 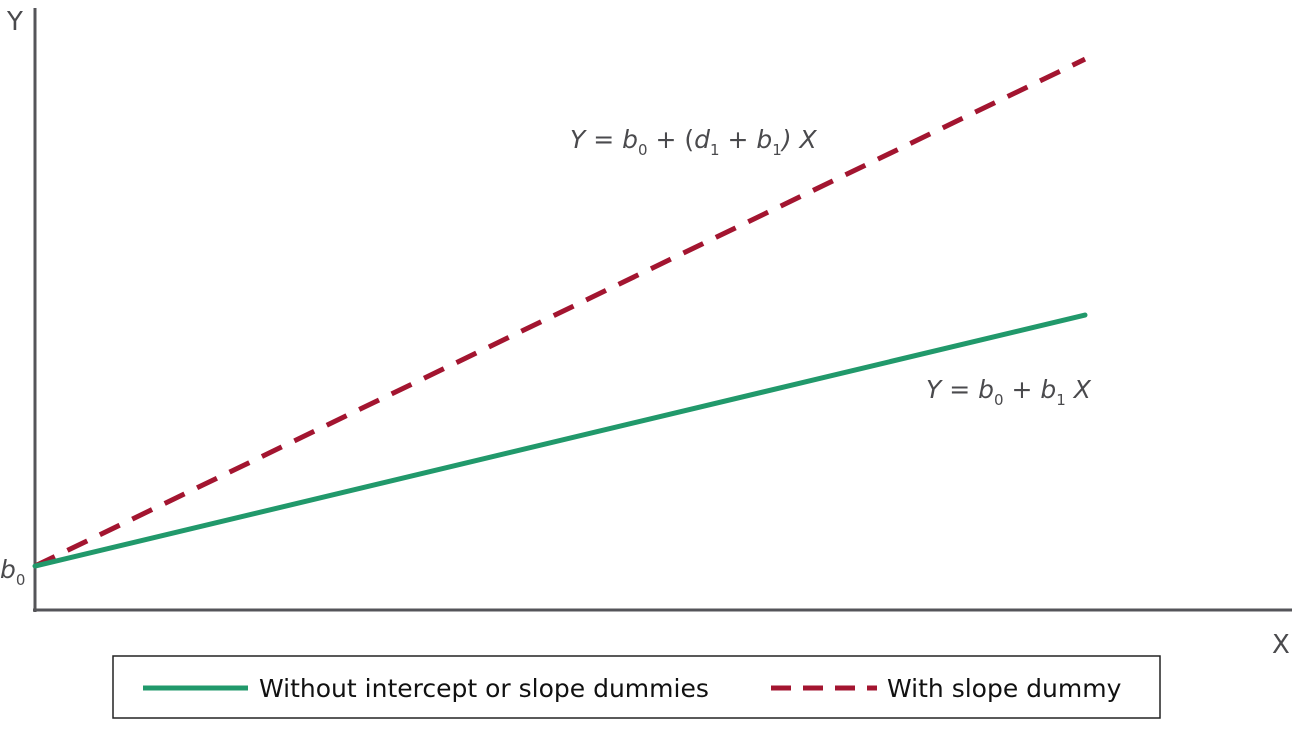 What do you see at coordinates (8, 569) in the screenshot?
I see `intercept-label-base: b` at bounding box center [8, 569].